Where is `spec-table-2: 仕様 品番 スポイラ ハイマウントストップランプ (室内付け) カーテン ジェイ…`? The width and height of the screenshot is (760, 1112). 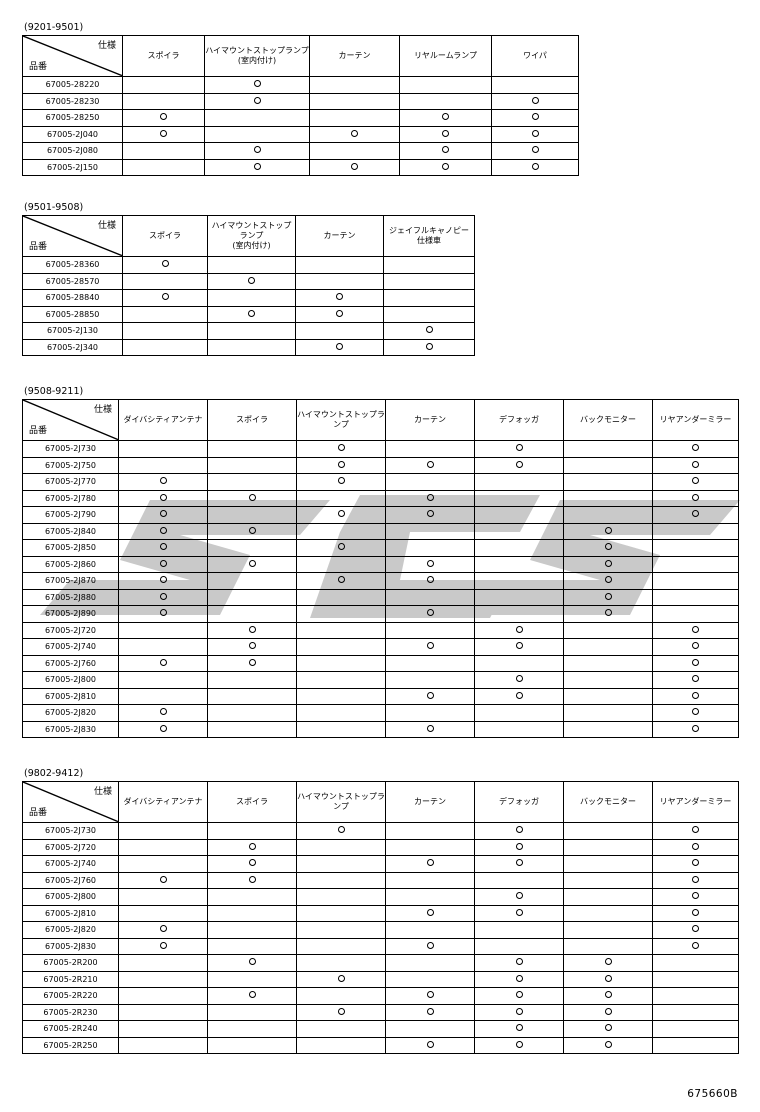
spec-table-2: 仕様 品番 スポイラ ハイマウントストップランプ (室内付け) カーテン ジェイ… is located at coordinates (248, 285).